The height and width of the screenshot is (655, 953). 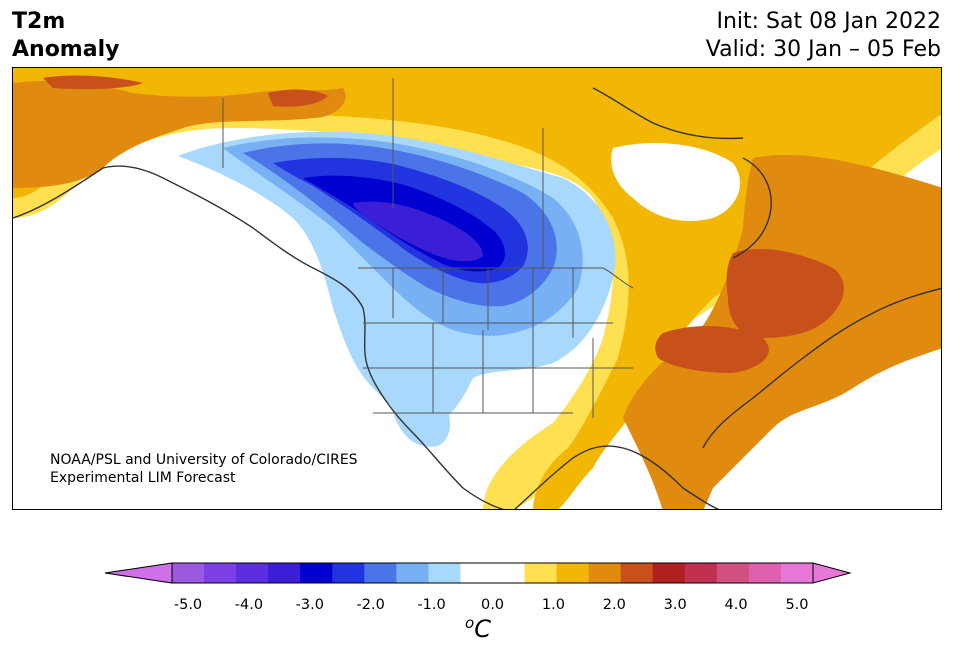 What do you see at coordinates (675, 605) in the screenshot?
I see `colorbar-tick-label: 3.0` at bounding box center [675, 605].